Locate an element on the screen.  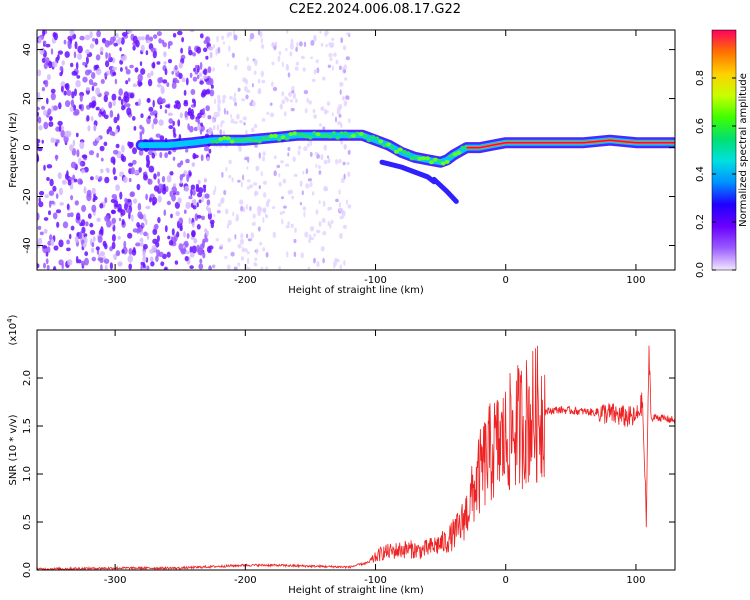
bottom-x-axis-label: Height of straight line (km) is located at coordinates (356, 590).